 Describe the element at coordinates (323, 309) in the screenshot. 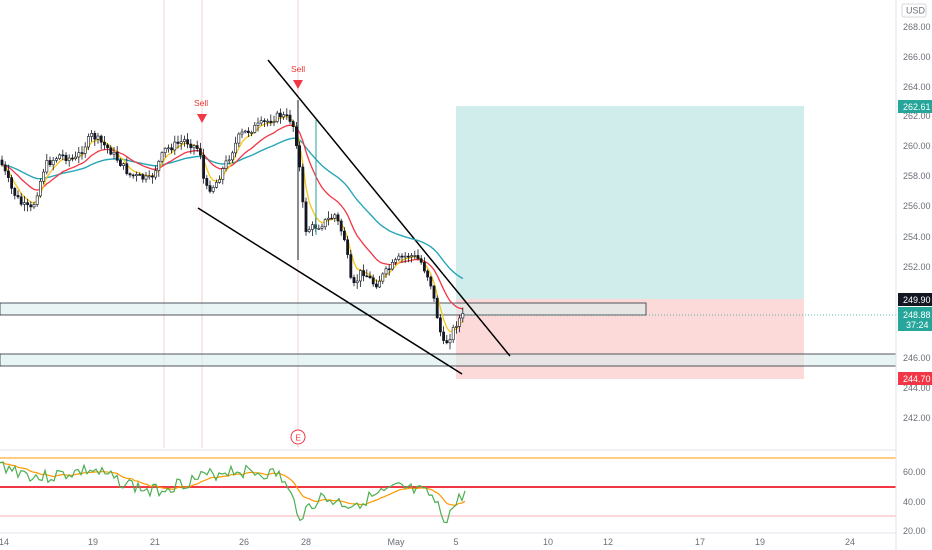

I see `resistance-box` at that location.